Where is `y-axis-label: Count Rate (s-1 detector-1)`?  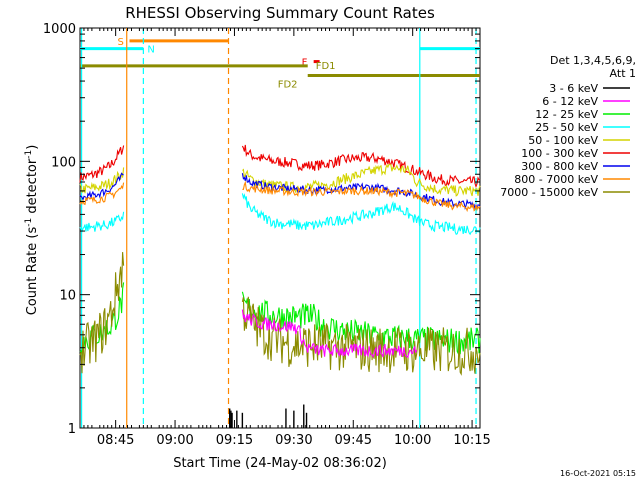 y-axis-label: Count Rate (s-1 detector-1) is located at coordinates (32, 230).